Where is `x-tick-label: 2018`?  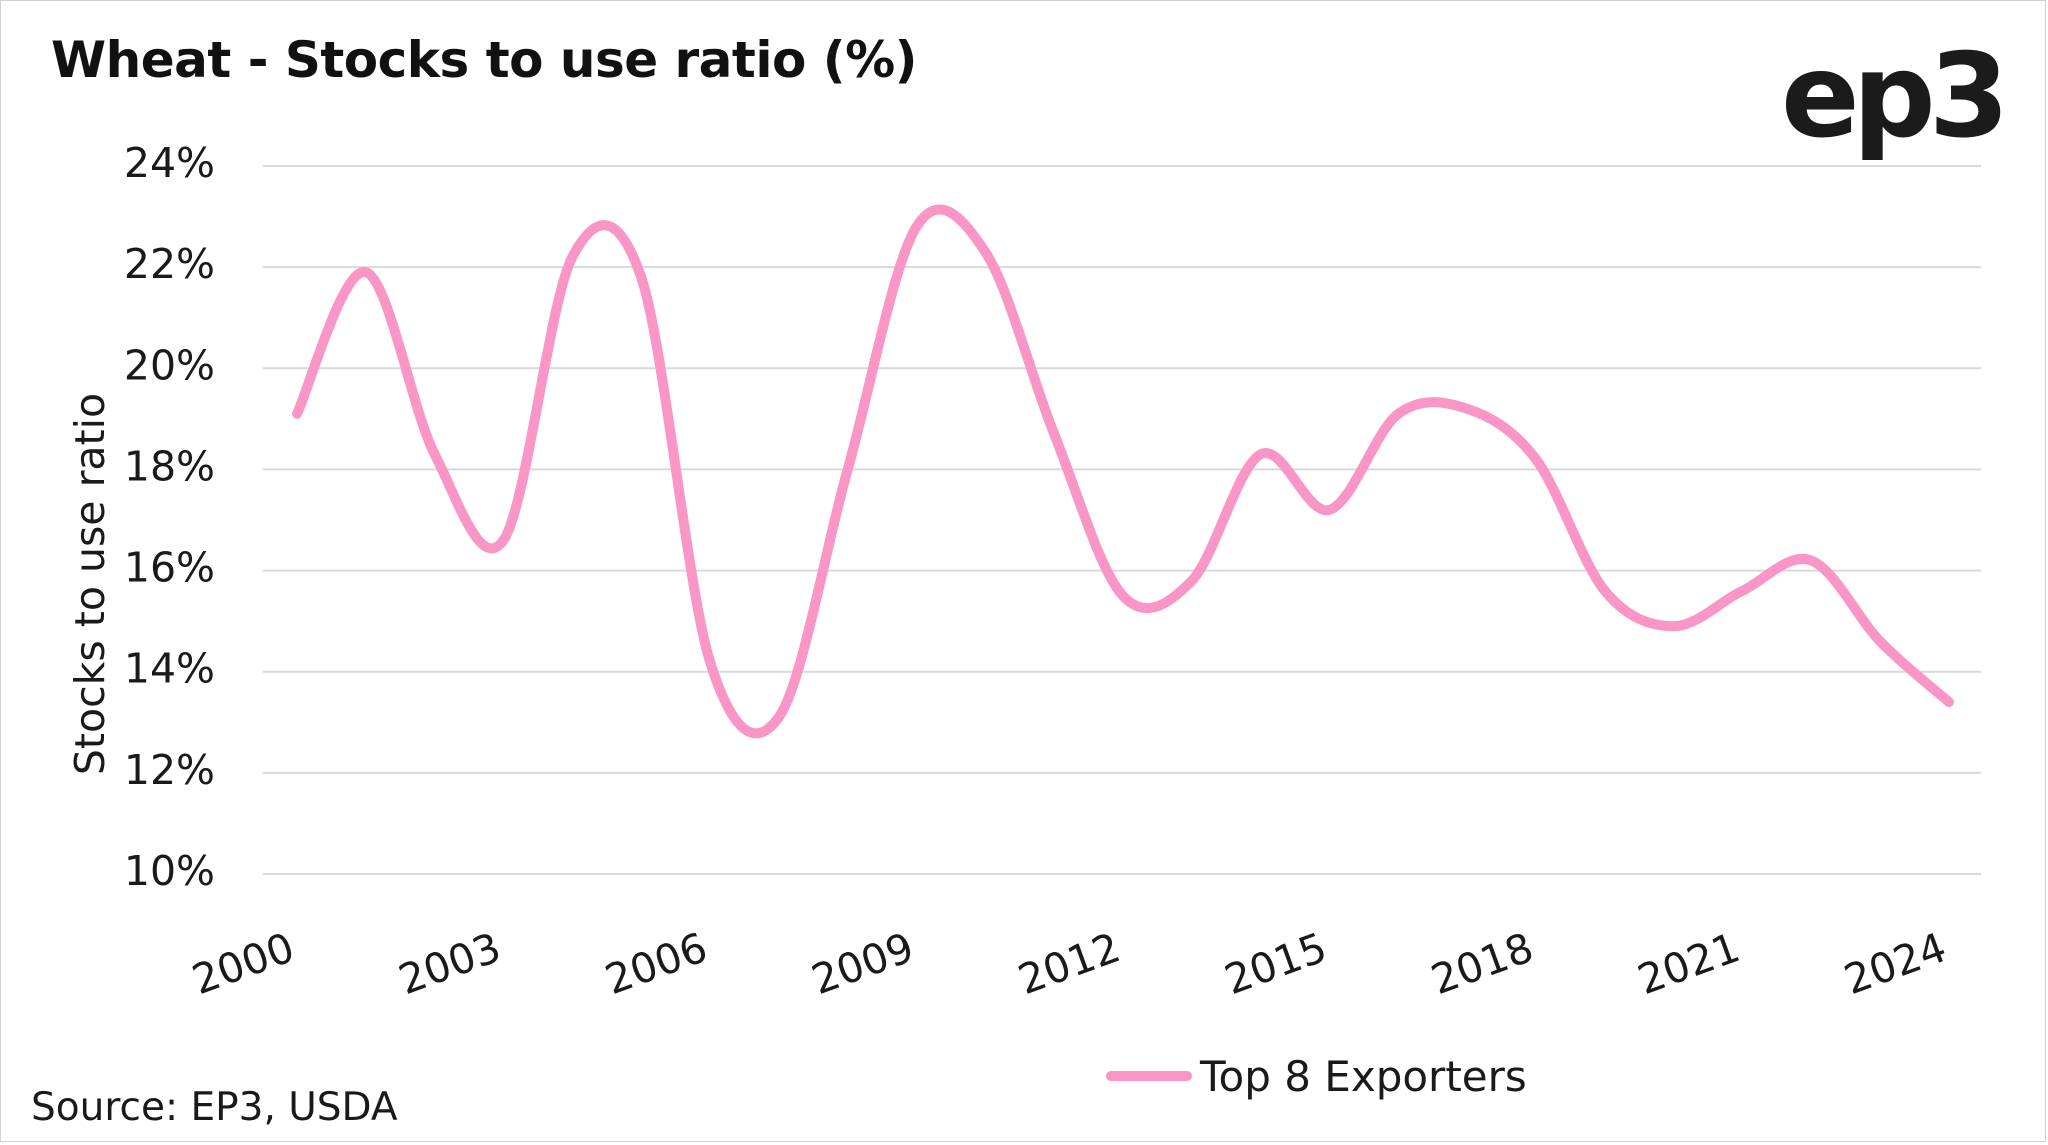 x-tick-label: 2018 is located at coordinates (1482, 963).